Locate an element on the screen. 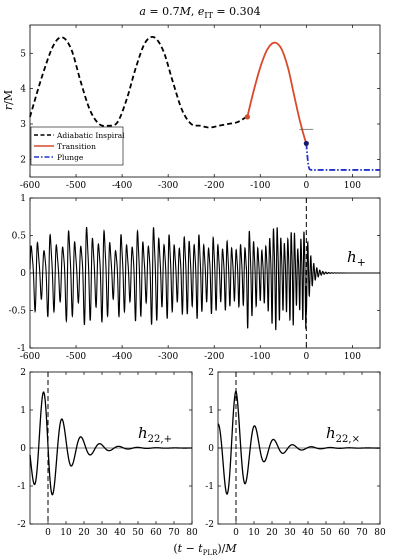 The height and width of the screenshot is (560, 405). legend: Adiabatic Inspiral Transition Plunge is located at coordinates (77, 146).